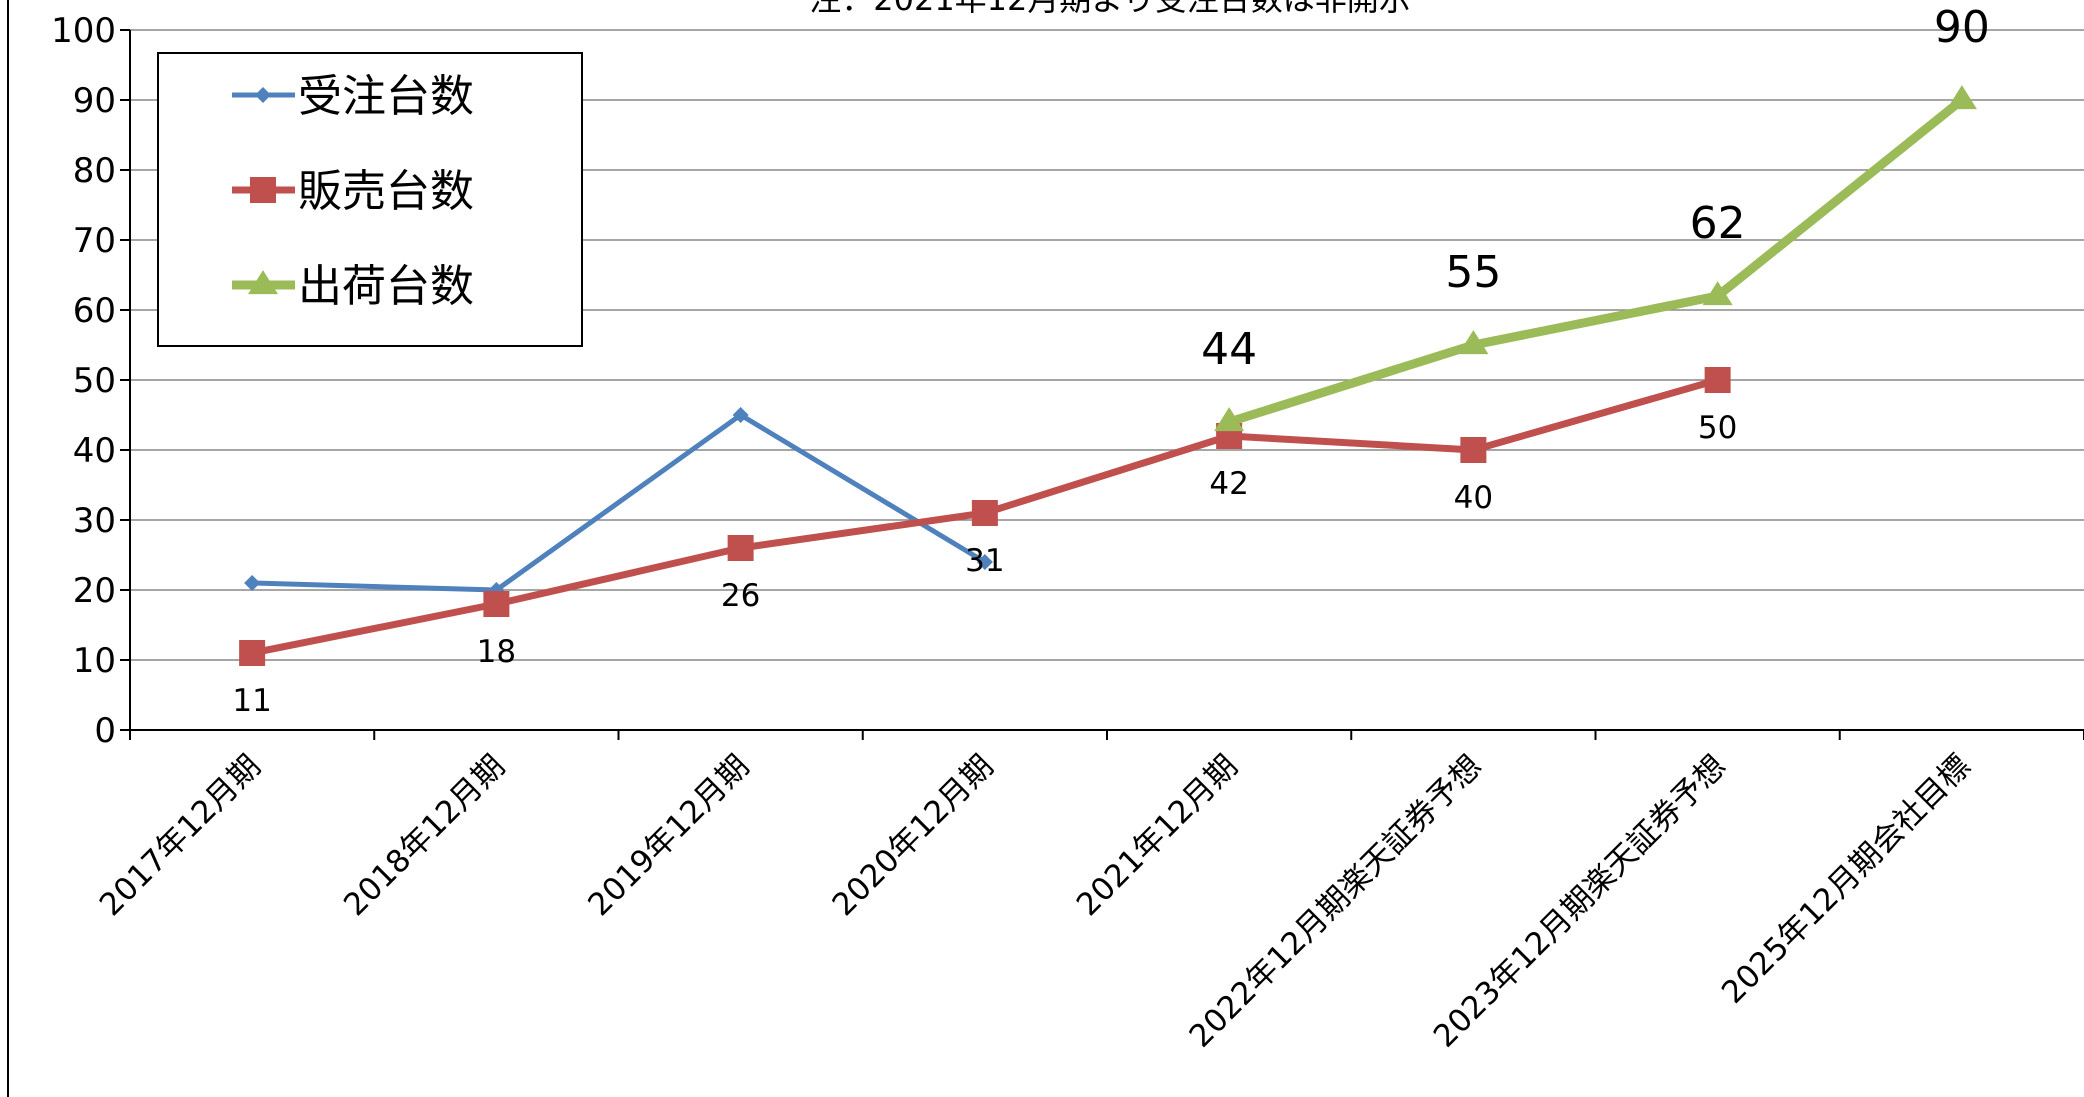  I want to click on y-tick-label: 60, so click(94, 311).